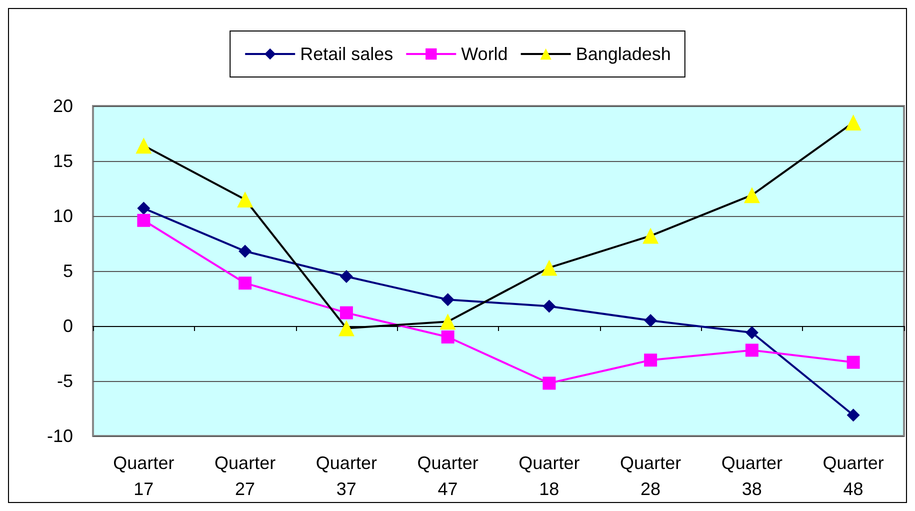 This screenshot has height=511, width=915. What do you see at coordinates (67, 326) in the screenshot?
I see `y-tick-label: 0` at bounding box center [67, 326].